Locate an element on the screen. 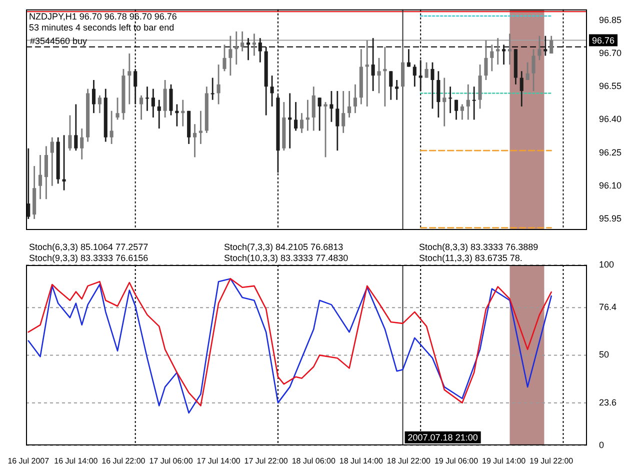 The image size is (625, 469). y-tick-label: 76.4 is located at coordinates (608, 307).